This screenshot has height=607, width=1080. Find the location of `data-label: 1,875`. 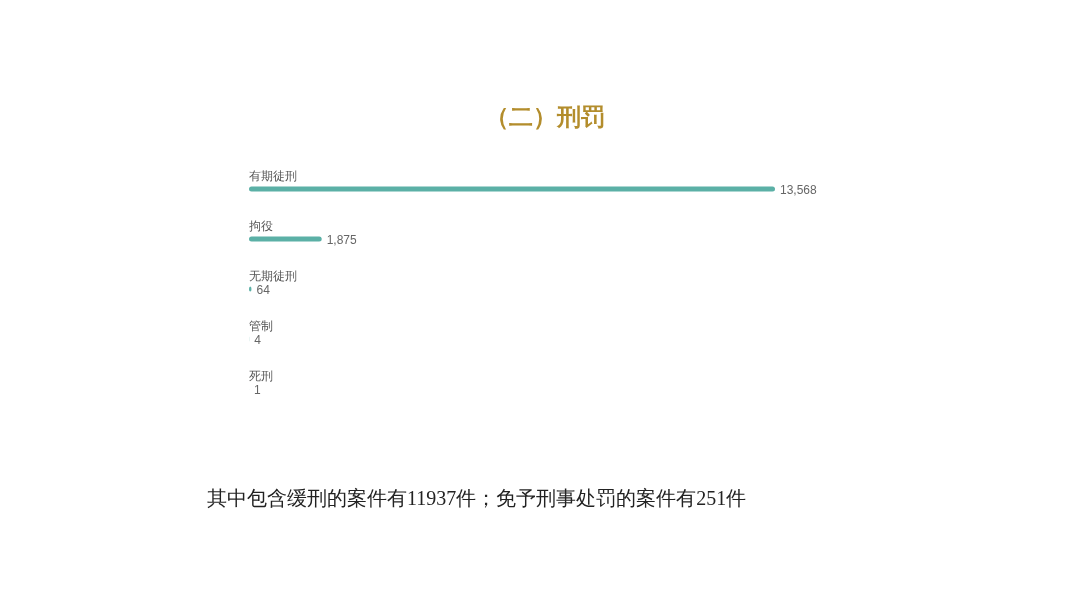

data-label: 1,875 is located at coordinates (342, 240).